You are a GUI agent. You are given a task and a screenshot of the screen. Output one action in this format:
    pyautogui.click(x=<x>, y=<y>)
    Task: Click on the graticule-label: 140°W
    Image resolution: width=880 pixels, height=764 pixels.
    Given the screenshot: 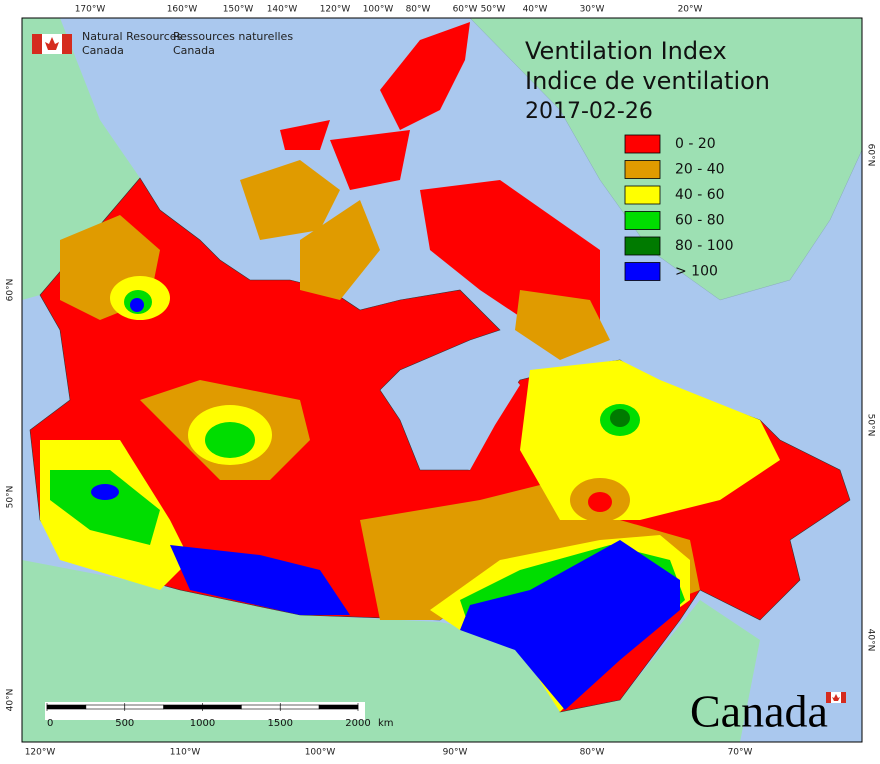 What is the action you would take?
    pyautogui.click(x=282, y=10)
    